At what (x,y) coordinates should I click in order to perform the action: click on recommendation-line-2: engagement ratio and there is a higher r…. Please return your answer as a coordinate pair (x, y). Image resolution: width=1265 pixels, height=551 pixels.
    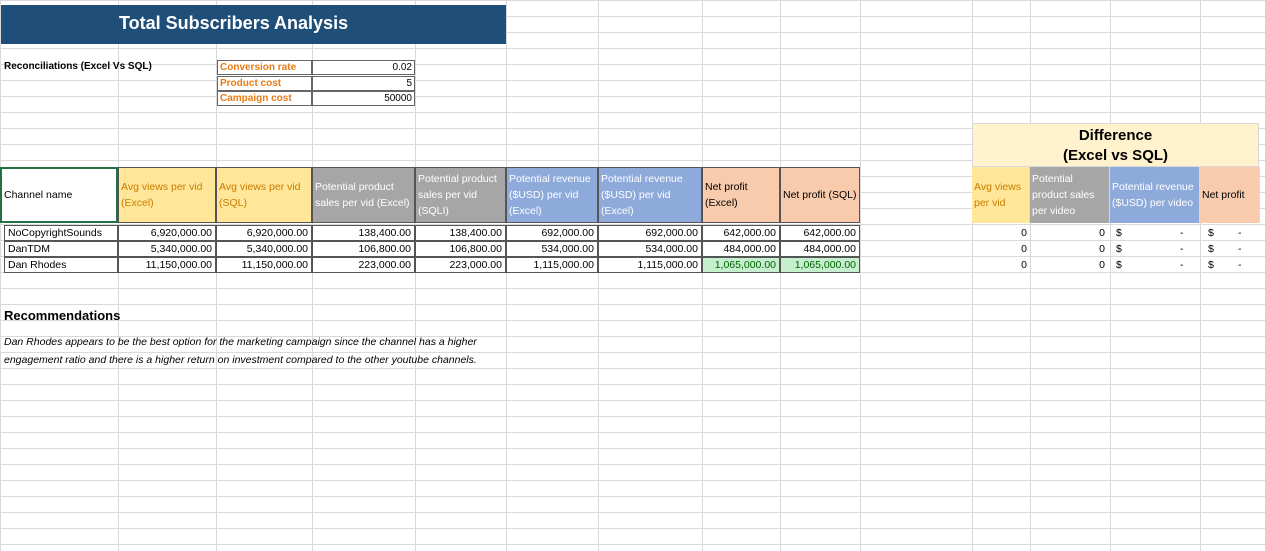
    Looking at the image, I should click on (240, 360).